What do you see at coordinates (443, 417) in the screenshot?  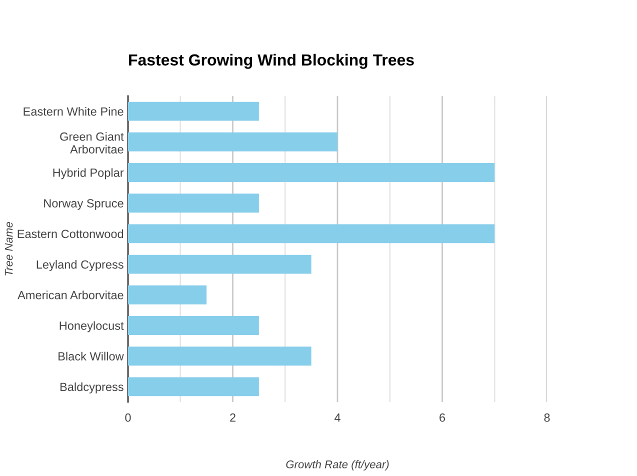 I see `x-tick-label: 6` at bounding box center [443, 417].